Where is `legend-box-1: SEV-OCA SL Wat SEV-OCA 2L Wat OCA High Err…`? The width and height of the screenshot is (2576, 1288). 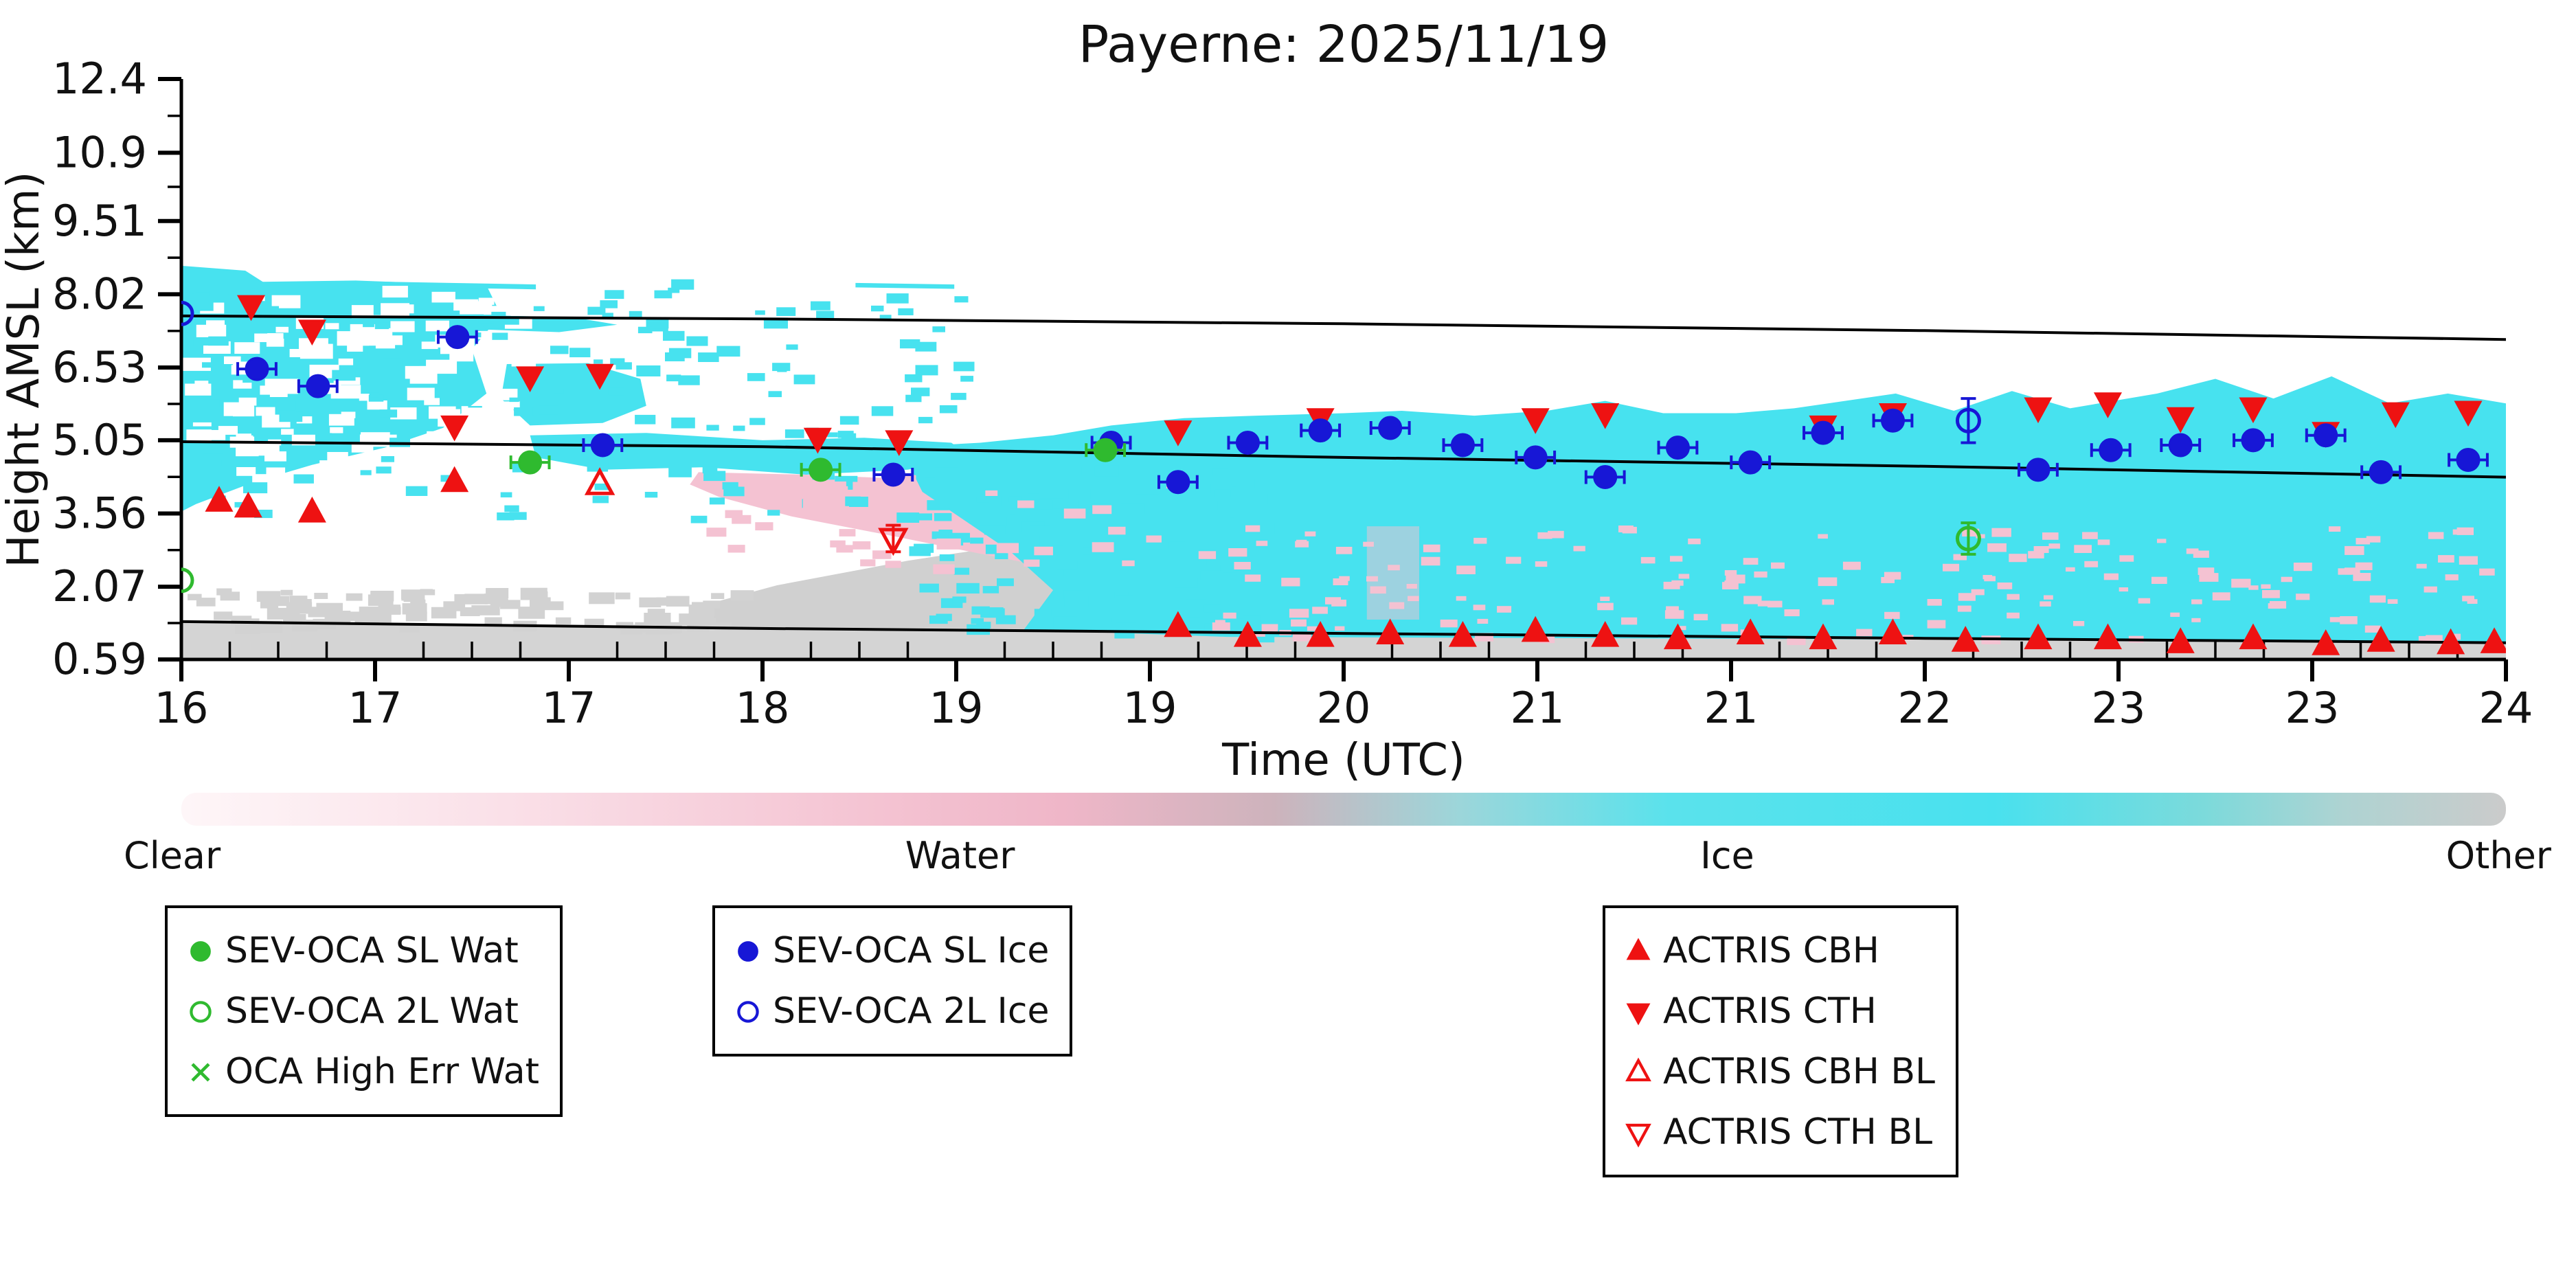 legend-box-1: SEV-OCA SL Wat SEV-OCA 2L Wat OCA High Err… is located at coordinates (364, 1011).